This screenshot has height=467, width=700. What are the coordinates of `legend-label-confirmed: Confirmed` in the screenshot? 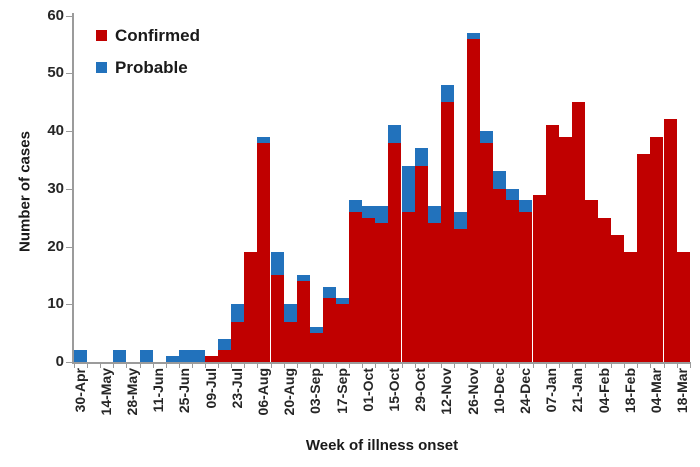 It's located at (157, 35).